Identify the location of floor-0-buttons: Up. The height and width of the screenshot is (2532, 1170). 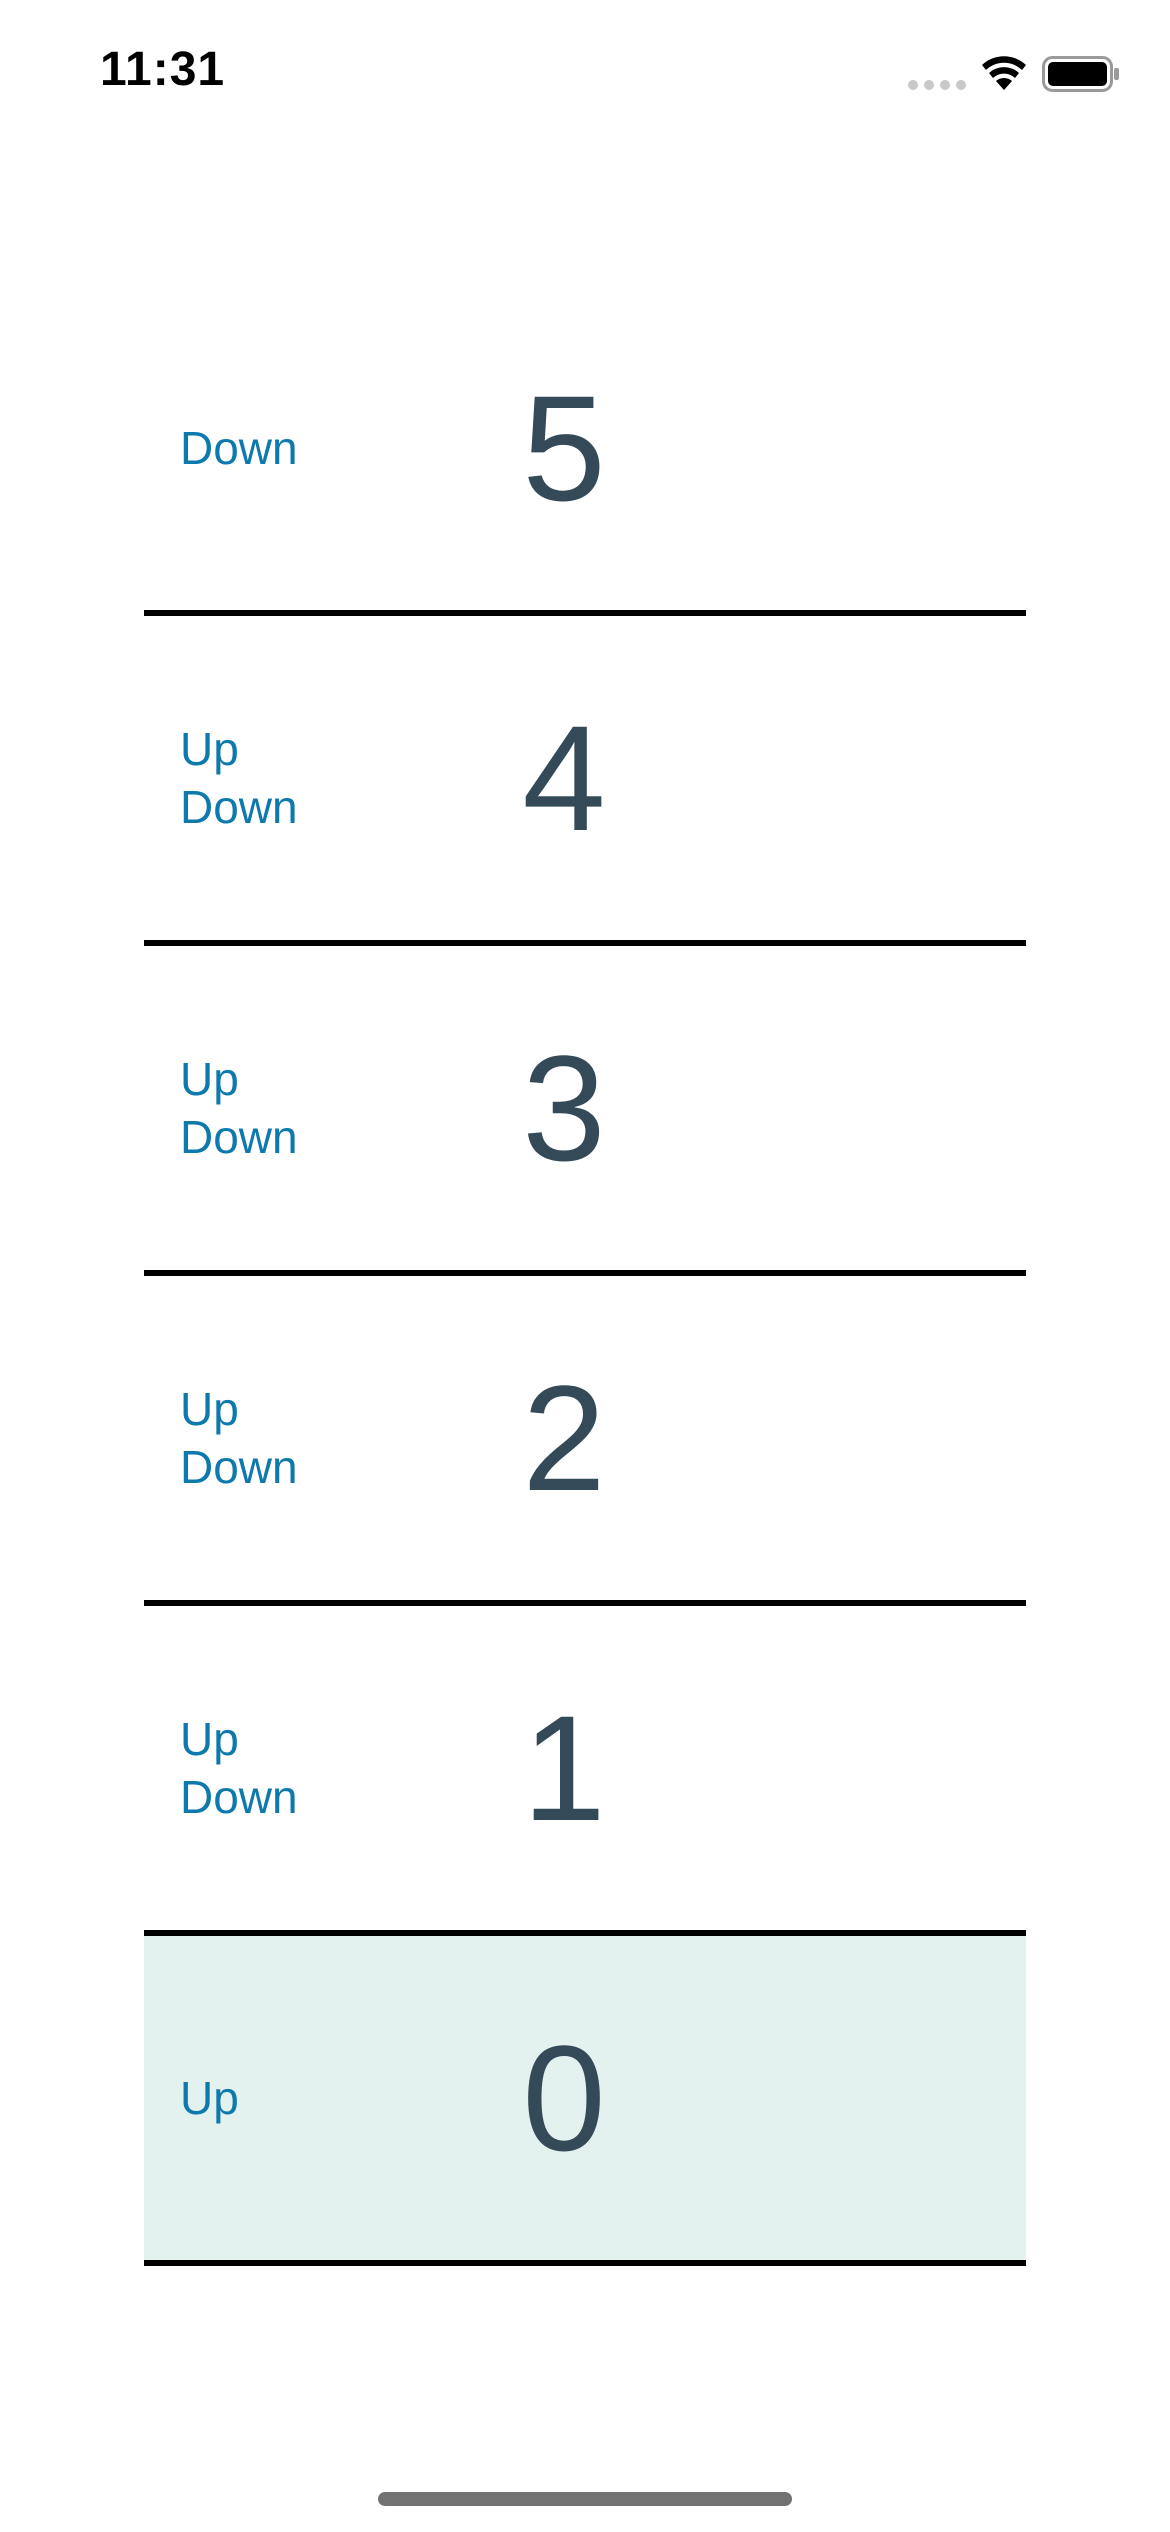
(209, 2098).